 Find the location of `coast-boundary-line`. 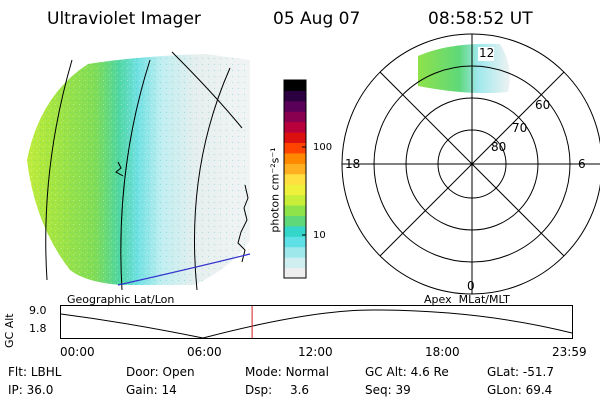

coast-boundary-line is located at coordinates (184, 269).